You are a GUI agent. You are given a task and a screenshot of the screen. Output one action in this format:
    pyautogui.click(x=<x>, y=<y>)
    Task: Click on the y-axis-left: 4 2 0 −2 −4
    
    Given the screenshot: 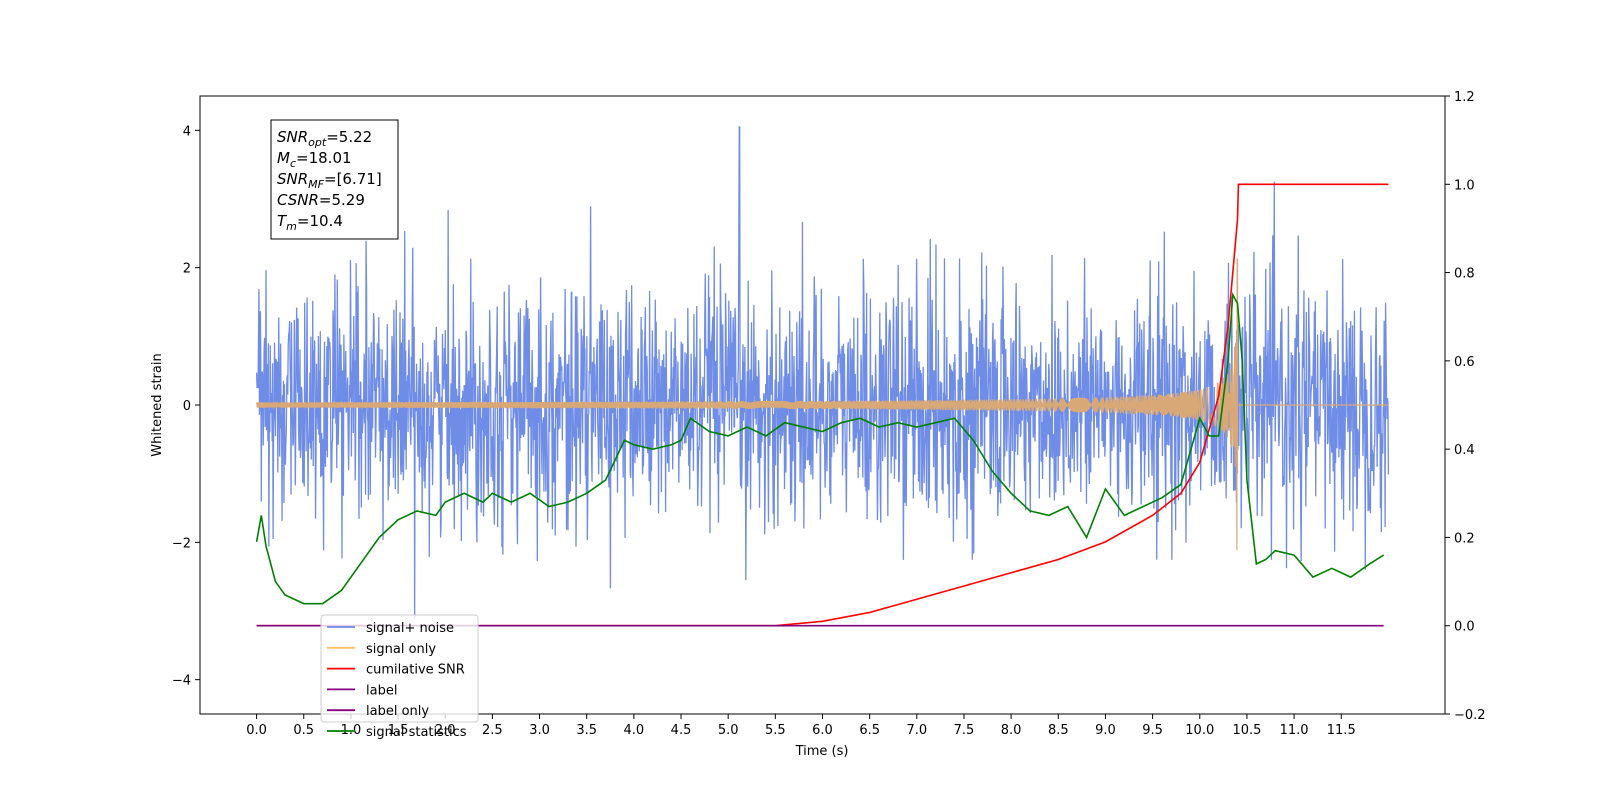 What is the action you would take?
    pyautogui.click(x=186, y=406)
    